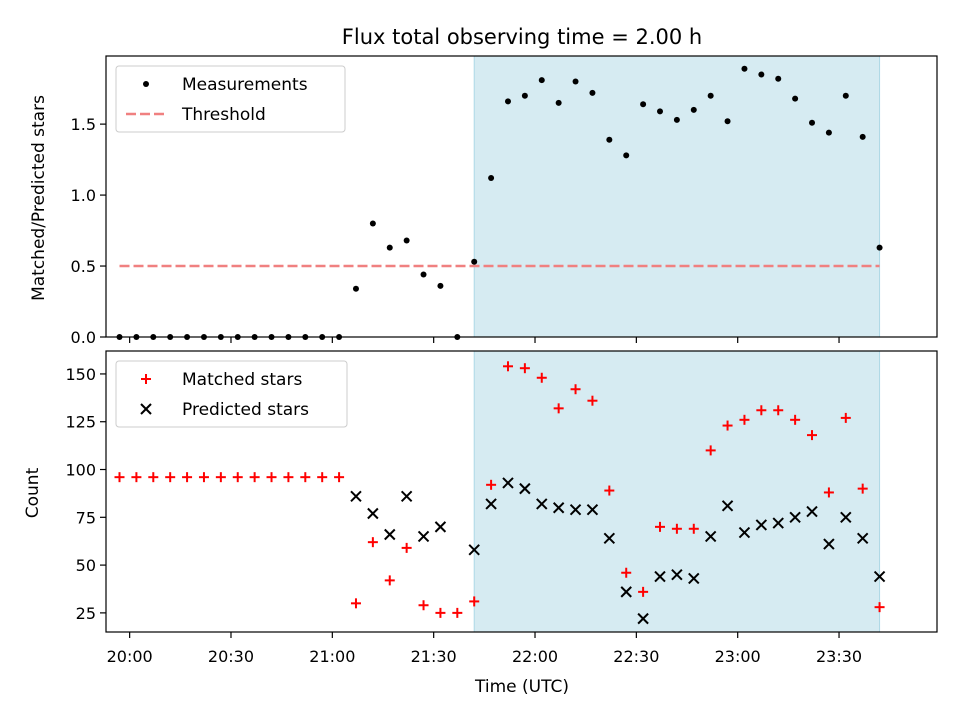 The image size is (960, 720). Describe the element at coordinates (434, 656) in the screenshot. I see `x-tick-label: 21:30` at that location.